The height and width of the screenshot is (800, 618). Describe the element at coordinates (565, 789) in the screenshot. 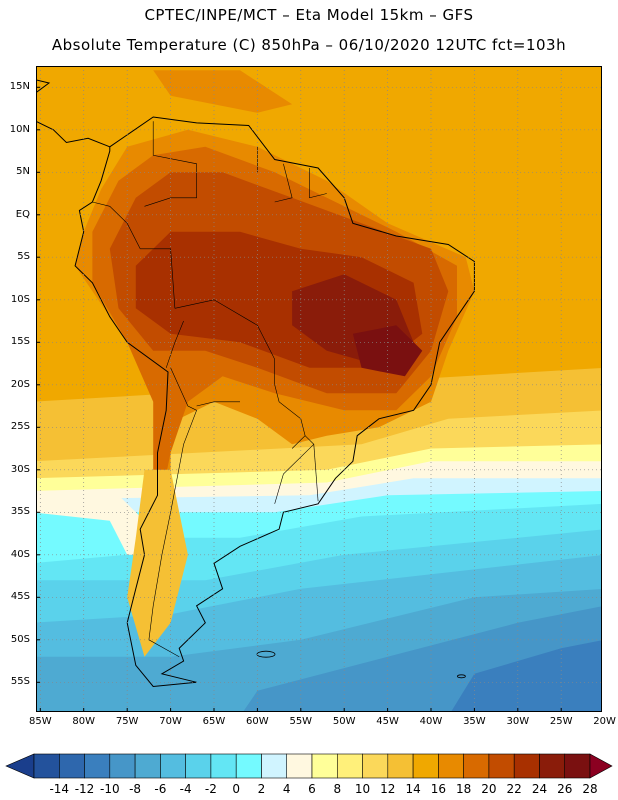

I see `colorbar-label-26: 26` at that location.